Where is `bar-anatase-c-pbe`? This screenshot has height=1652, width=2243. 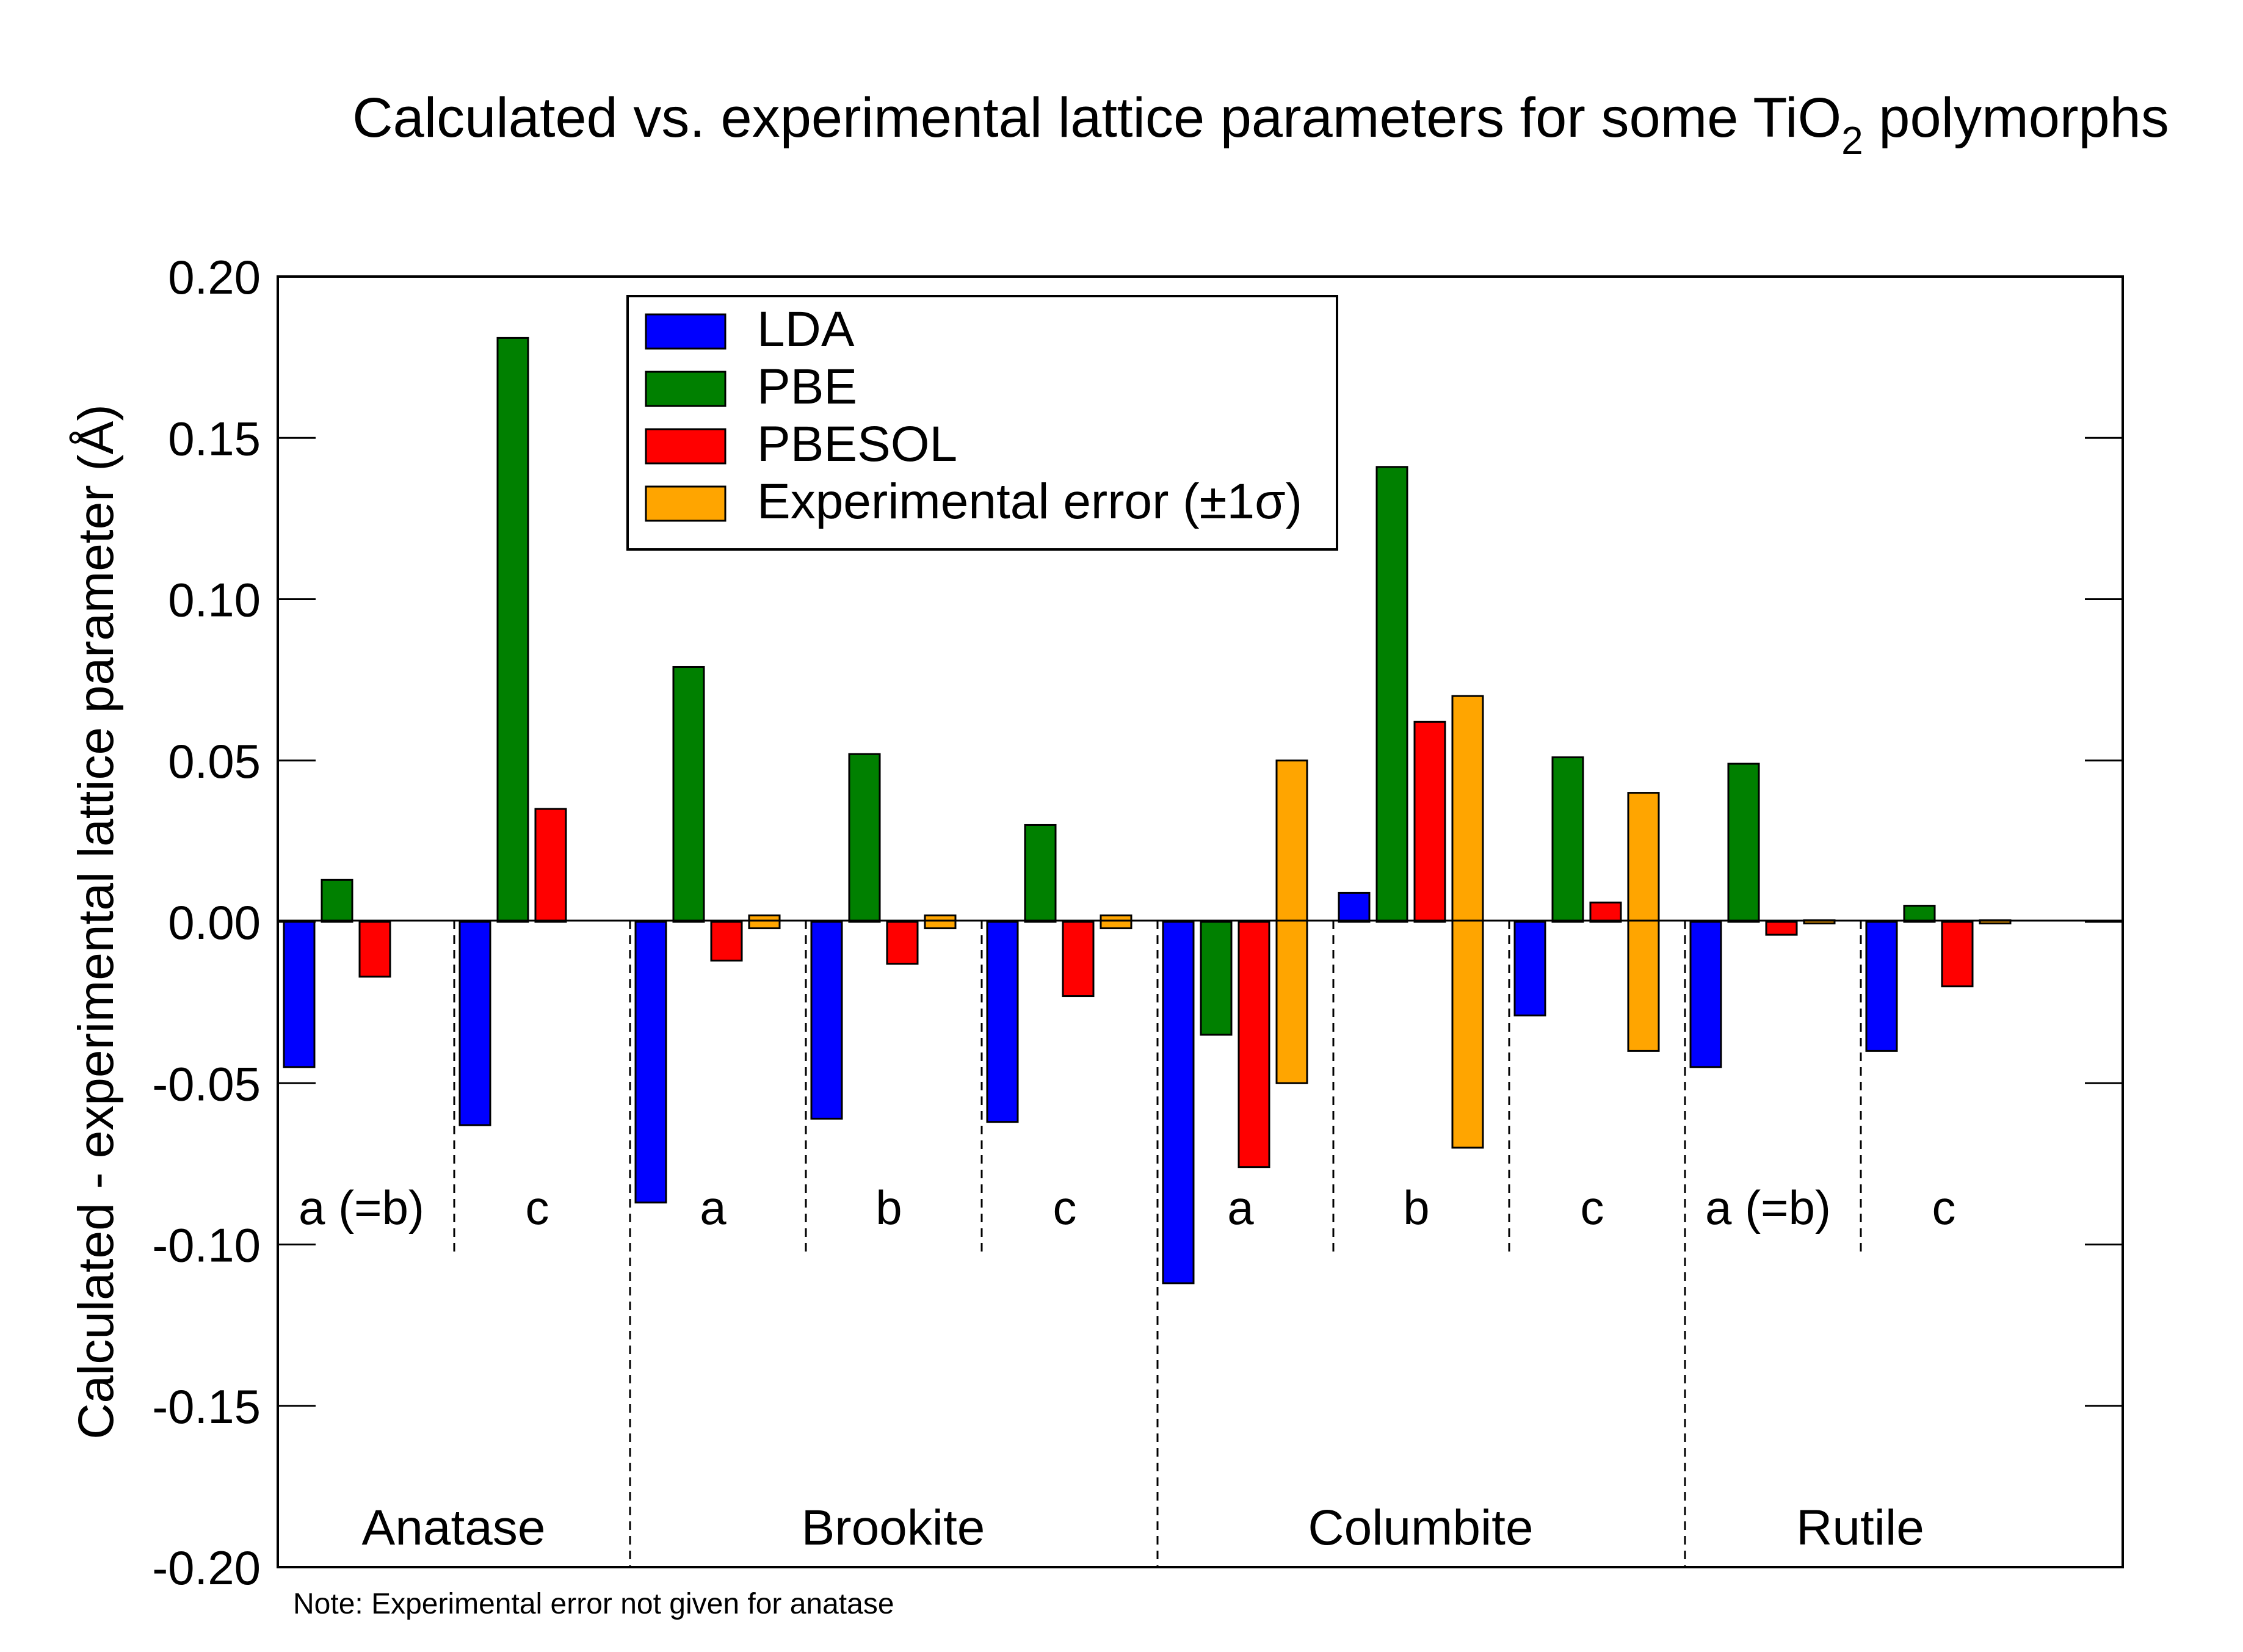
bar-anatase-c-pbe is located at coordinates (512, 630).